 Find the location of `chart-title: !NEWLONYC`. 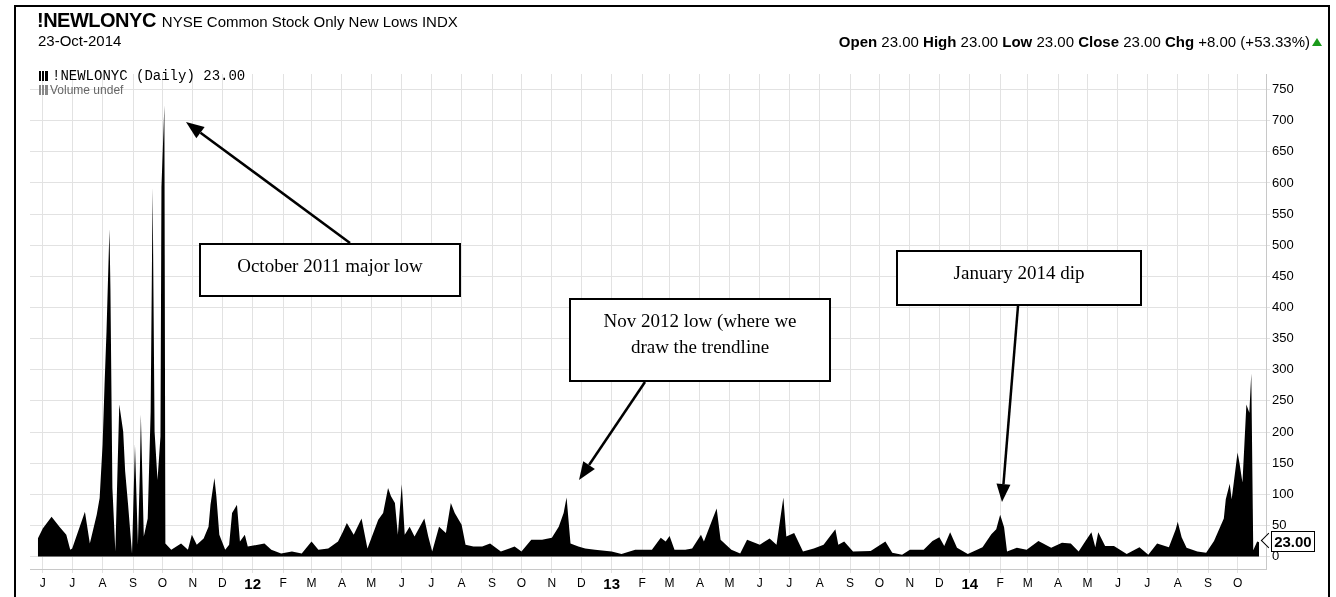

chart-title: !NEWLONYC is located at coordinates (96, 20).